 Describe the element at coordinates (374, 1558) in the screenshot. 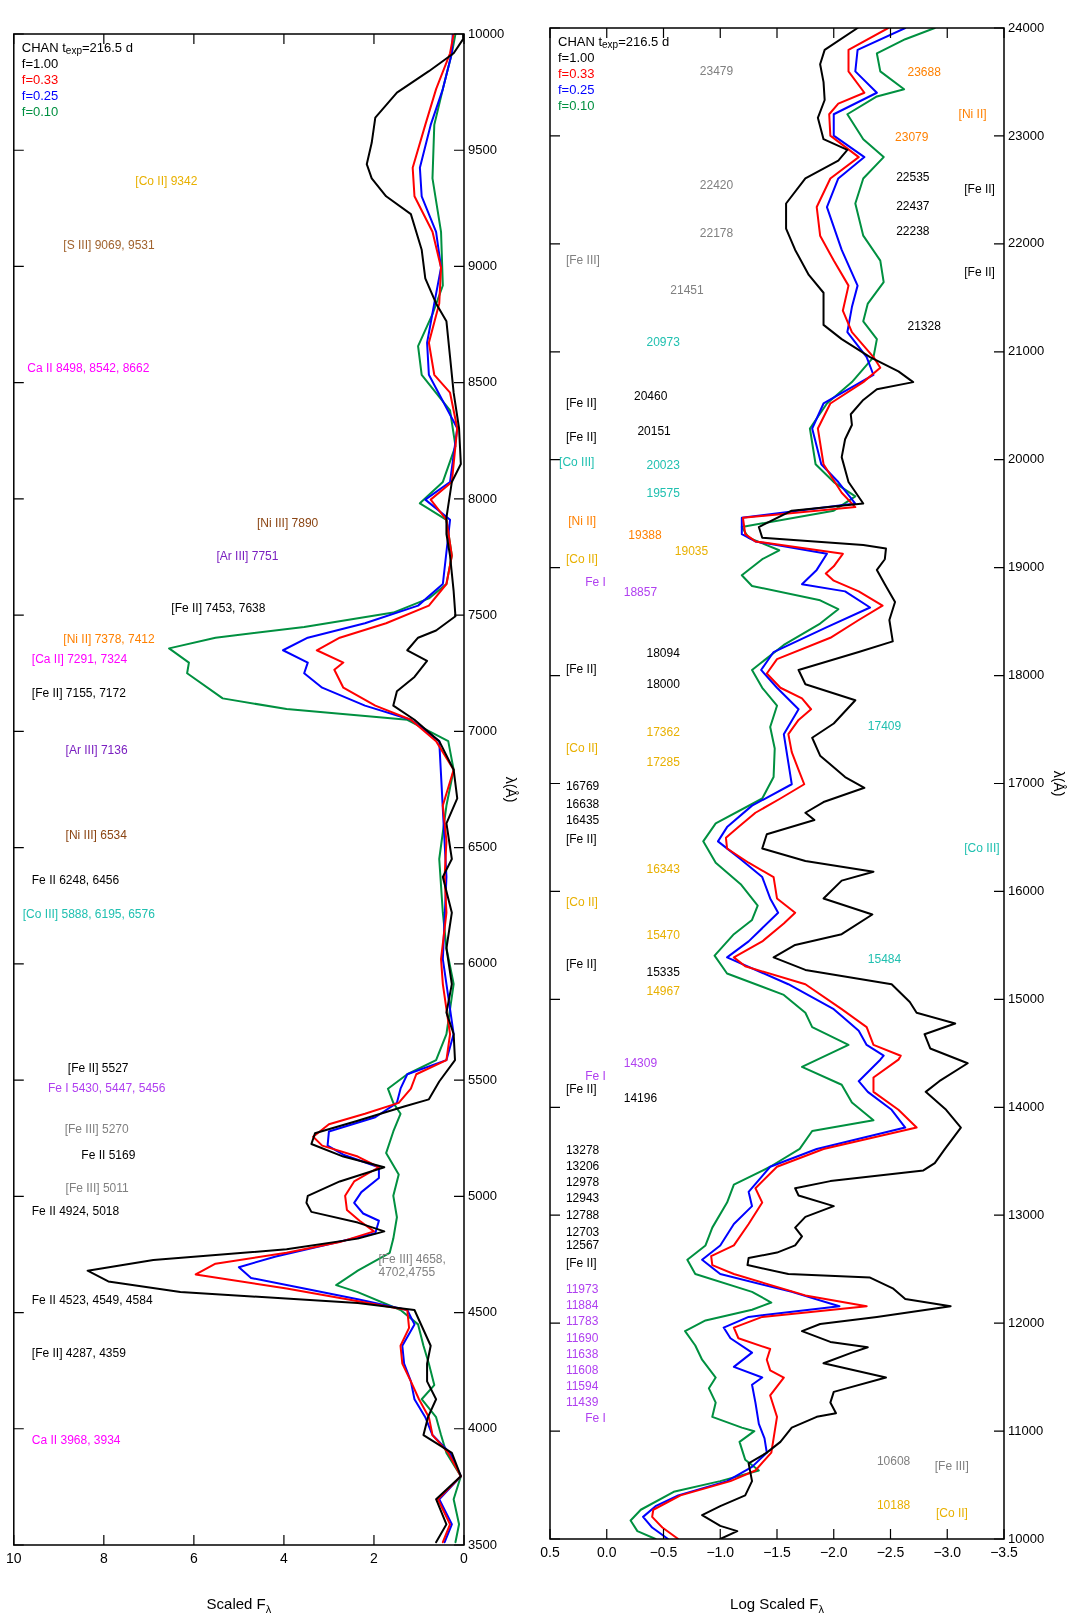

I see `x-tick-label: 2` at that location.